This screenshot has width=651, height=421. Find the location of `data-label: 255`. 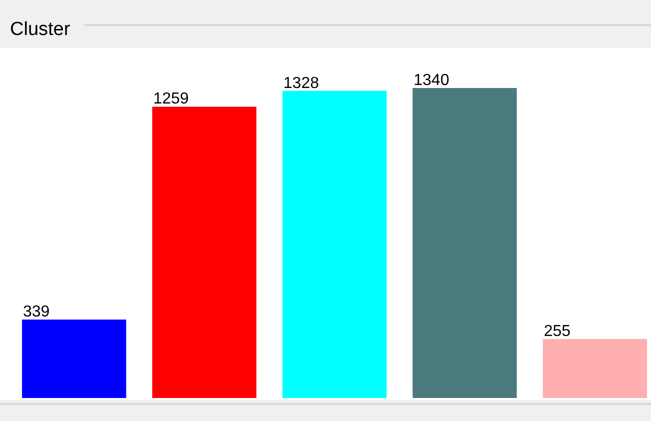

data-label: 255 is located at coordinates (557, 331).